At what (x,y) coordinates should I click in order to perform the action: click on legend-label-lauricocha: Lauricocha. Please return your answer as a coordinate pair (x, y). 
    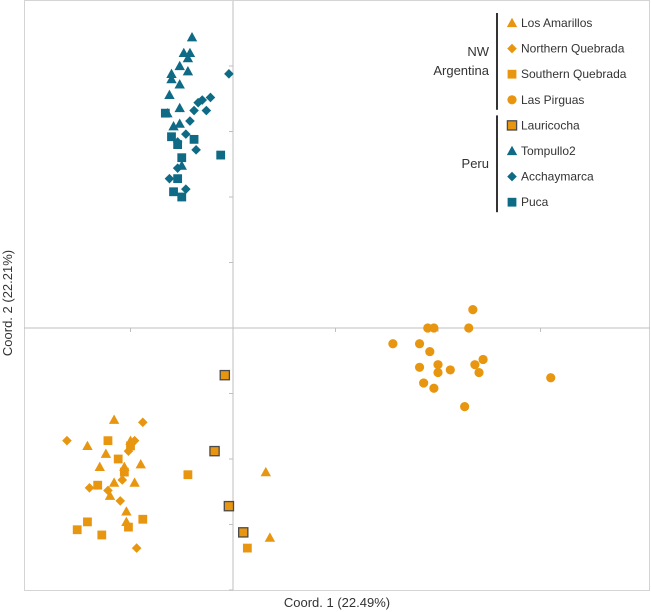
    Looking at the image, I should click on (550, 125).